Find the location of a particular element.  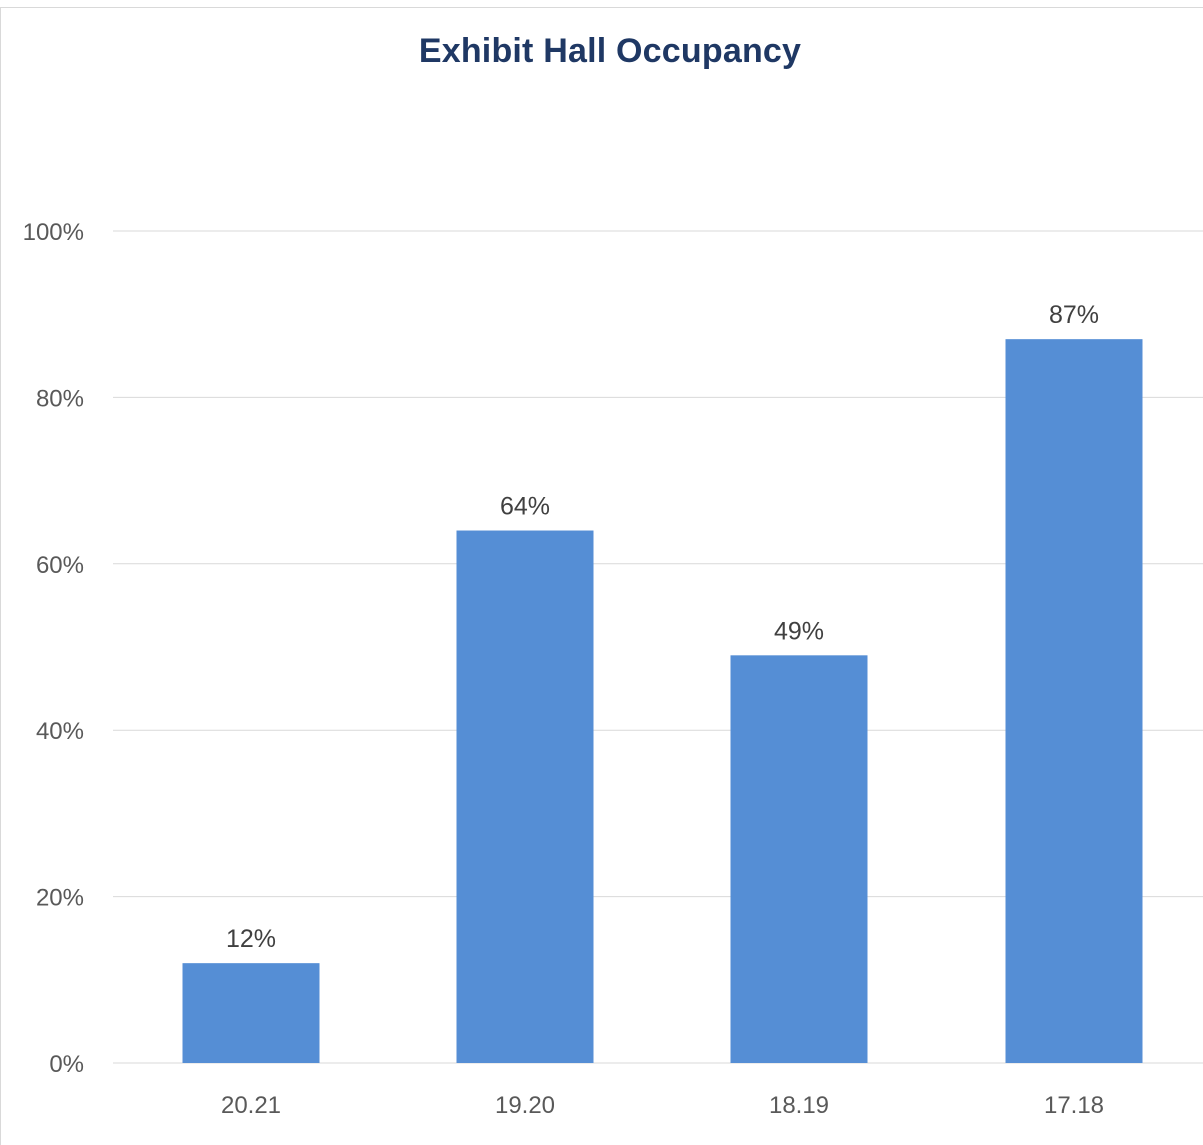

x-tick-label: 18.19 is located at coordinates (799, 1105).